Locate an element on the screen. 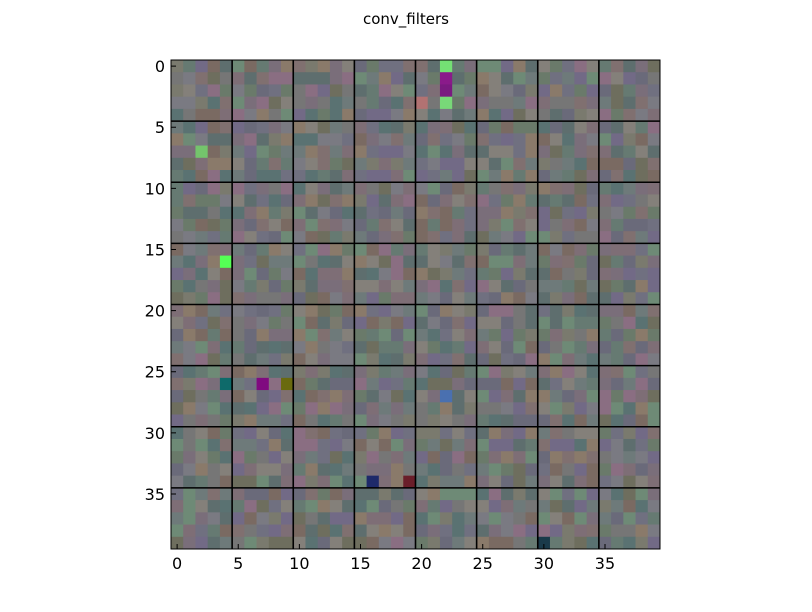 The height and width of the screenshot is (612, 812). highlight-pixel is located at coordinates (287, 384).